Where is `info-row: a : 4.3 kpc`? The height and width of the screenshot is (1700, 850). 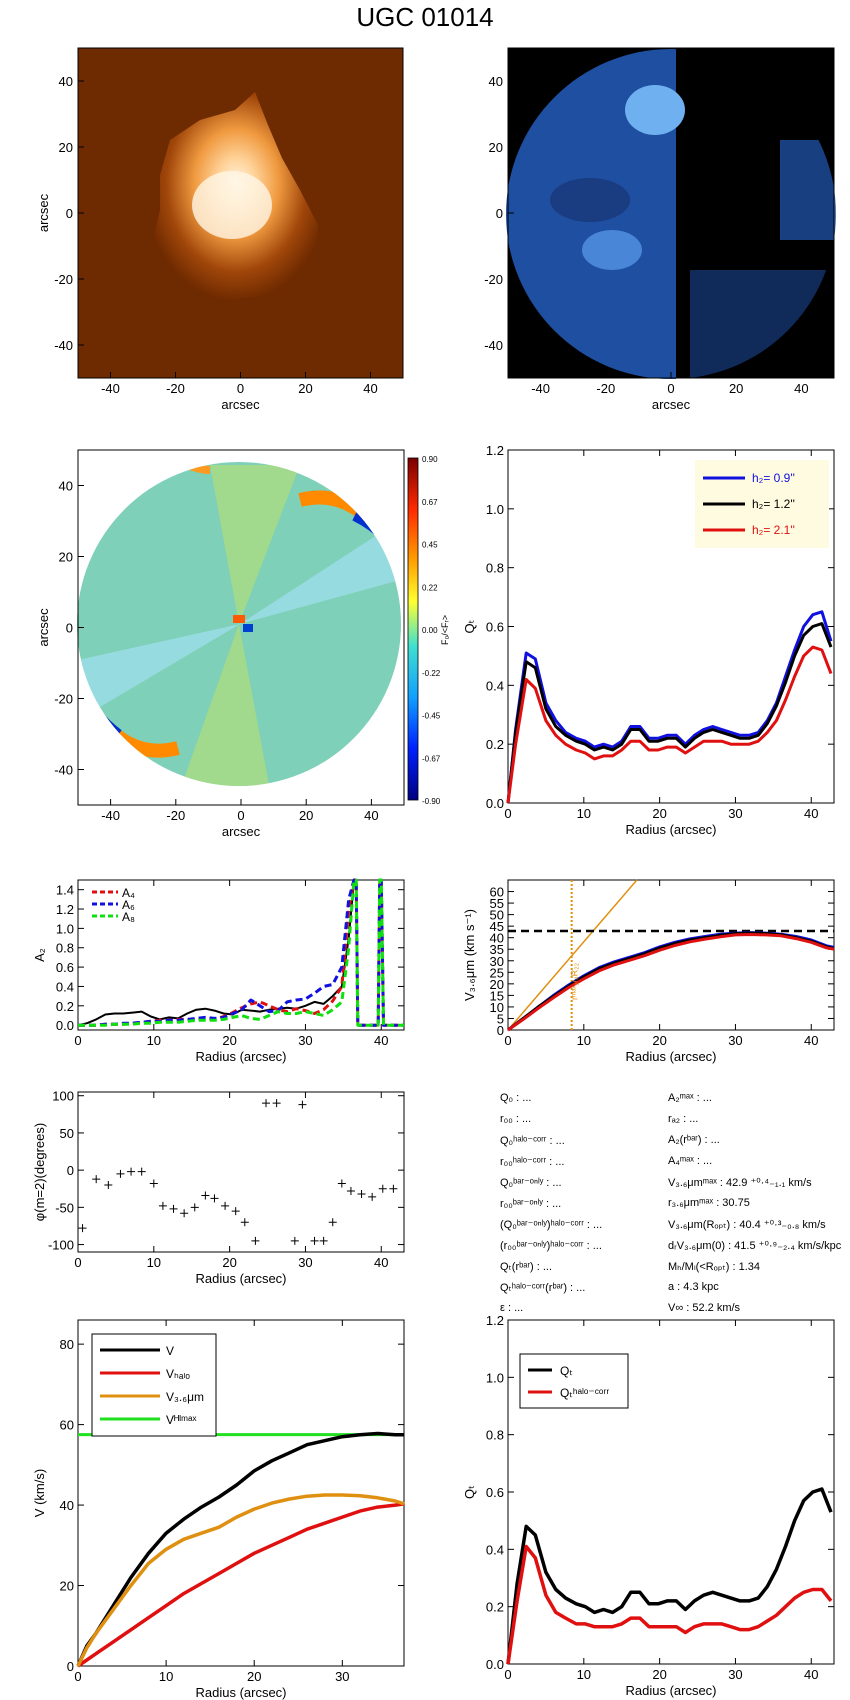 info-row: a : 4.3 kpc is located at coordinates (693, 1287).